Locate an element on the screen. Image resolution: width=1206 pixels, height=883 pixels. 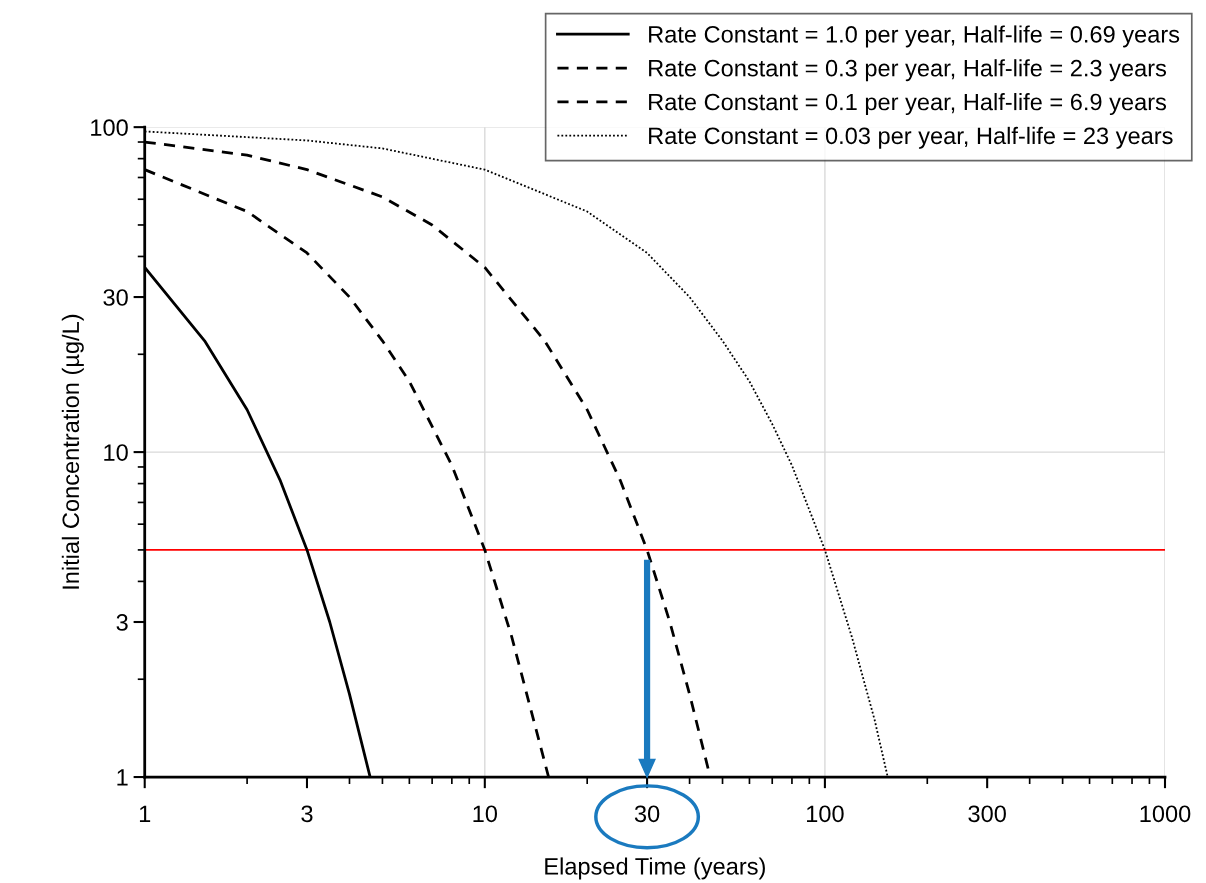
y-tick-label: 10 is located at coordinates (116, 452).